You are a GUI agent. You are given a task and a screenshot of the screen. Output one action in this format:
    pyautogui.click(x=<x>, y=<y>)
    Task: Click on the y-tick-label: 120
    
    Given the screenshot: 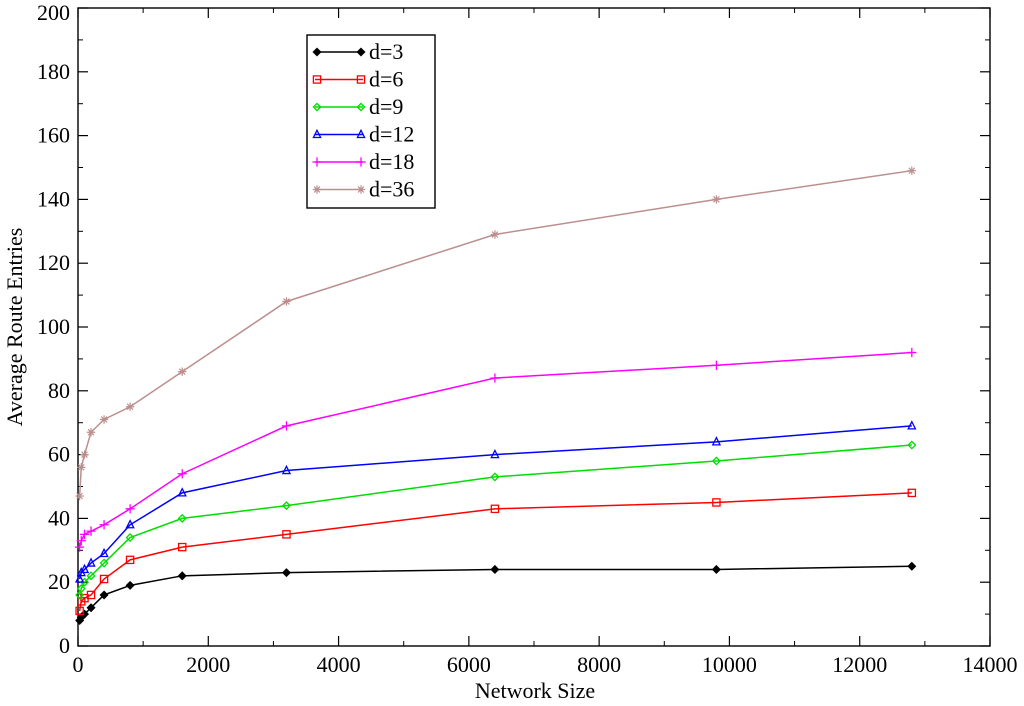 What is the action you would take?
    pyautogui.click(x=53, y=262)
    